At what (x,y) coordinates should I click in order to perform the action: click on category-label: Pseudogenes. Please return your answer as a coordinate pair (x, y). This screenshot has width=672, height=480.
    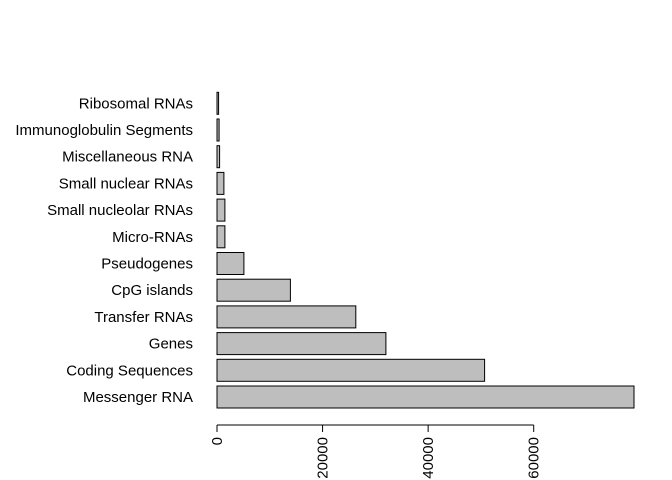
    Looking at the image, I should click on (147, 264).